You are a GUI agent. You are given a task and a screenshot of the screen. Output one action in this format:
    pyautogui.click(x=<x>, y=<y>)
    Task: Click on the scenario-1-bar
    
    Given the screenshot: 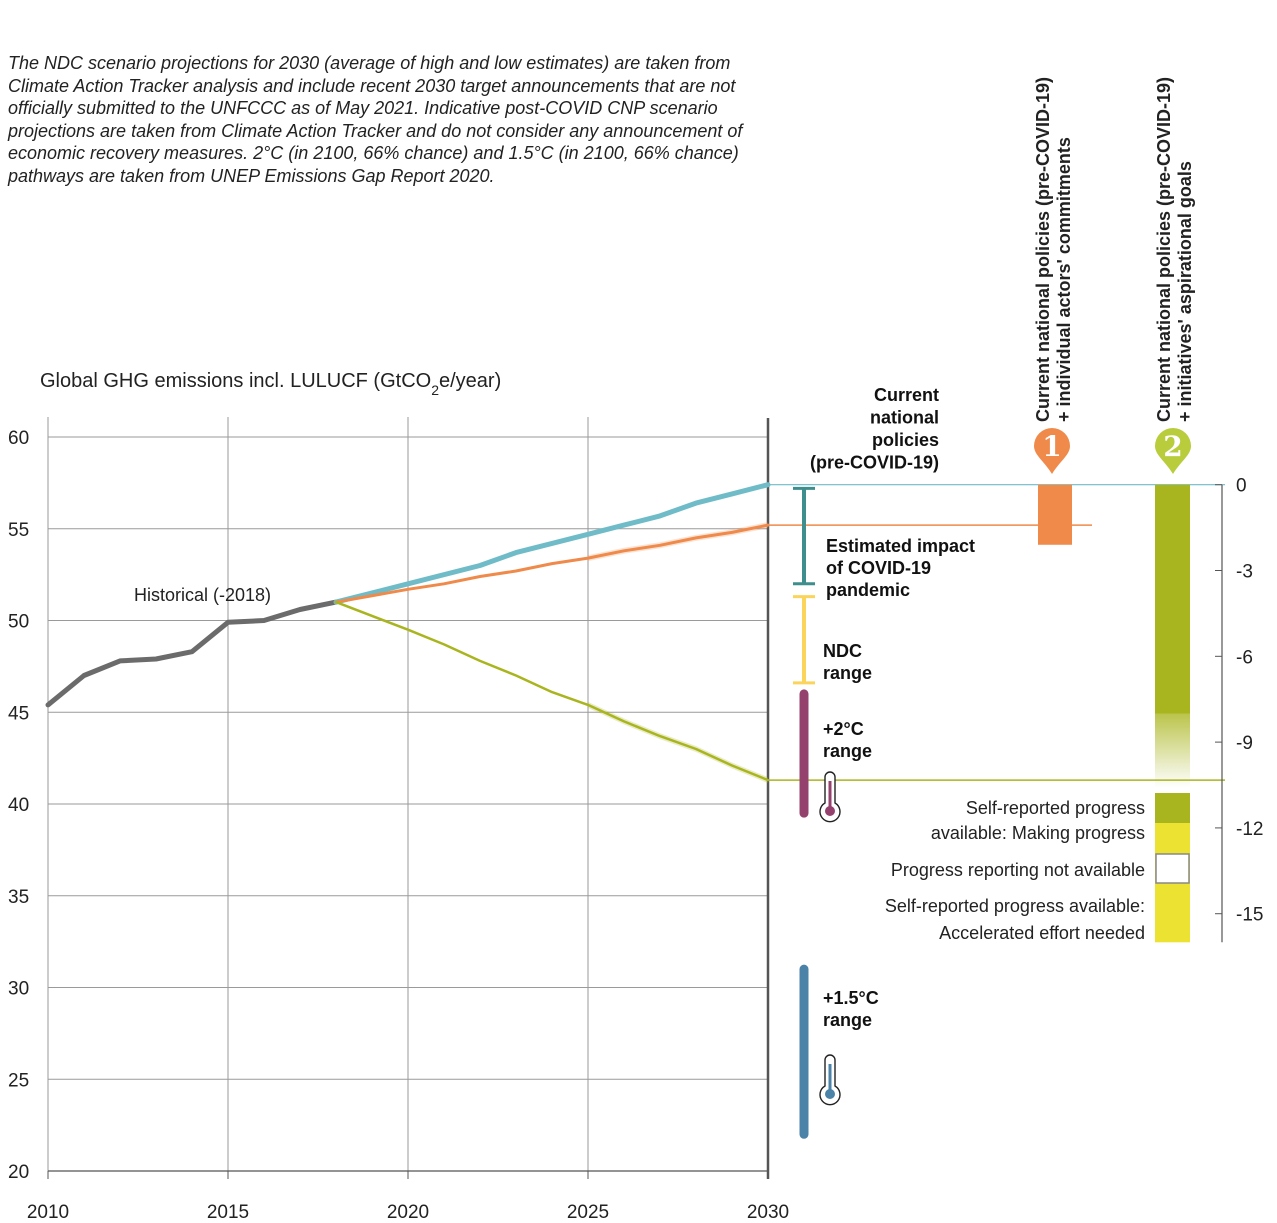 What is the action you would take?
    pyautogui.click(x=1055, y=514)
    